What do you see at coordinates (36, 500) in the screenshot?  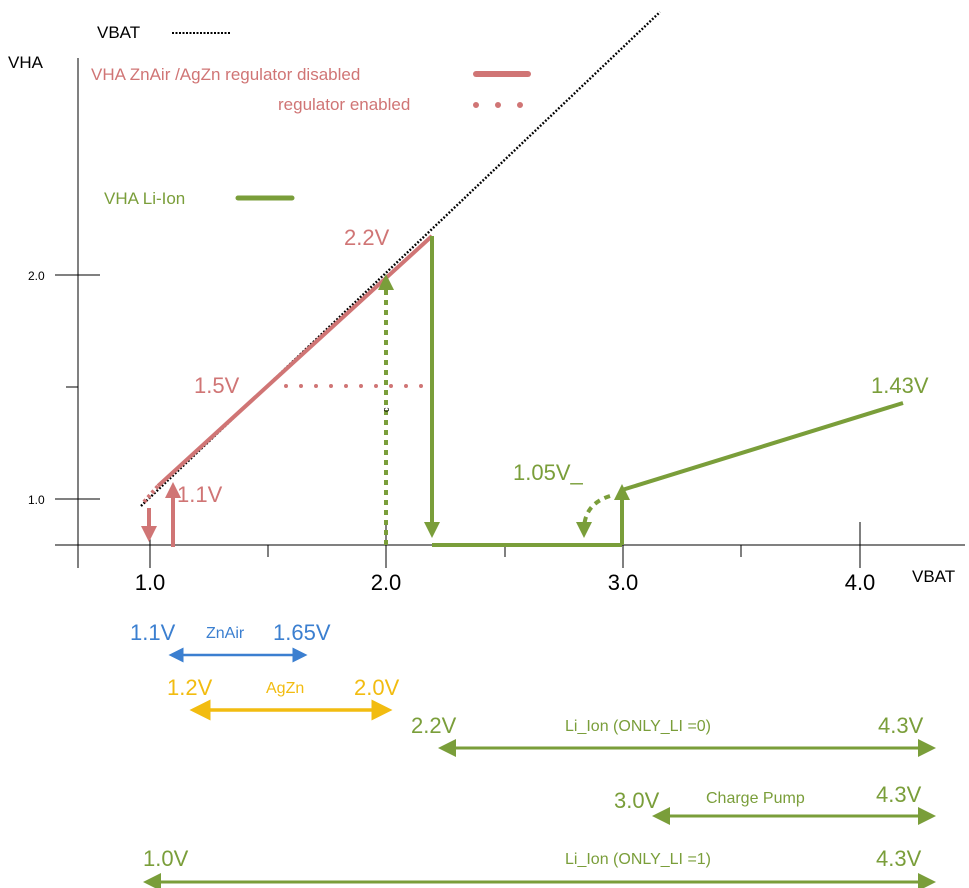 I see `y-tick-label: 1.0` at bounding box center [36, 500].